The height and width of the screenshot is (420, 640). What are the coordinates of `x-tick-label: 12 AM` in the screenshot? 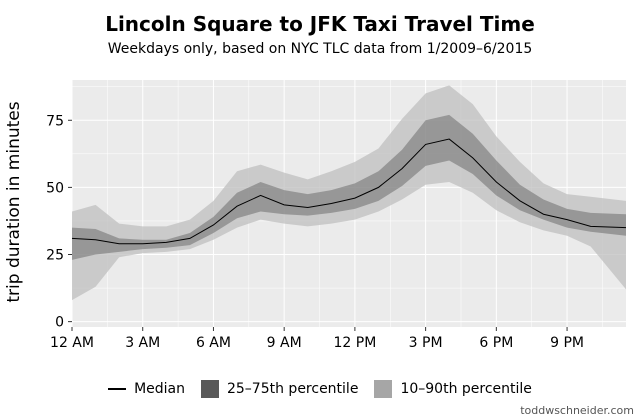 It's located at (72, 343).